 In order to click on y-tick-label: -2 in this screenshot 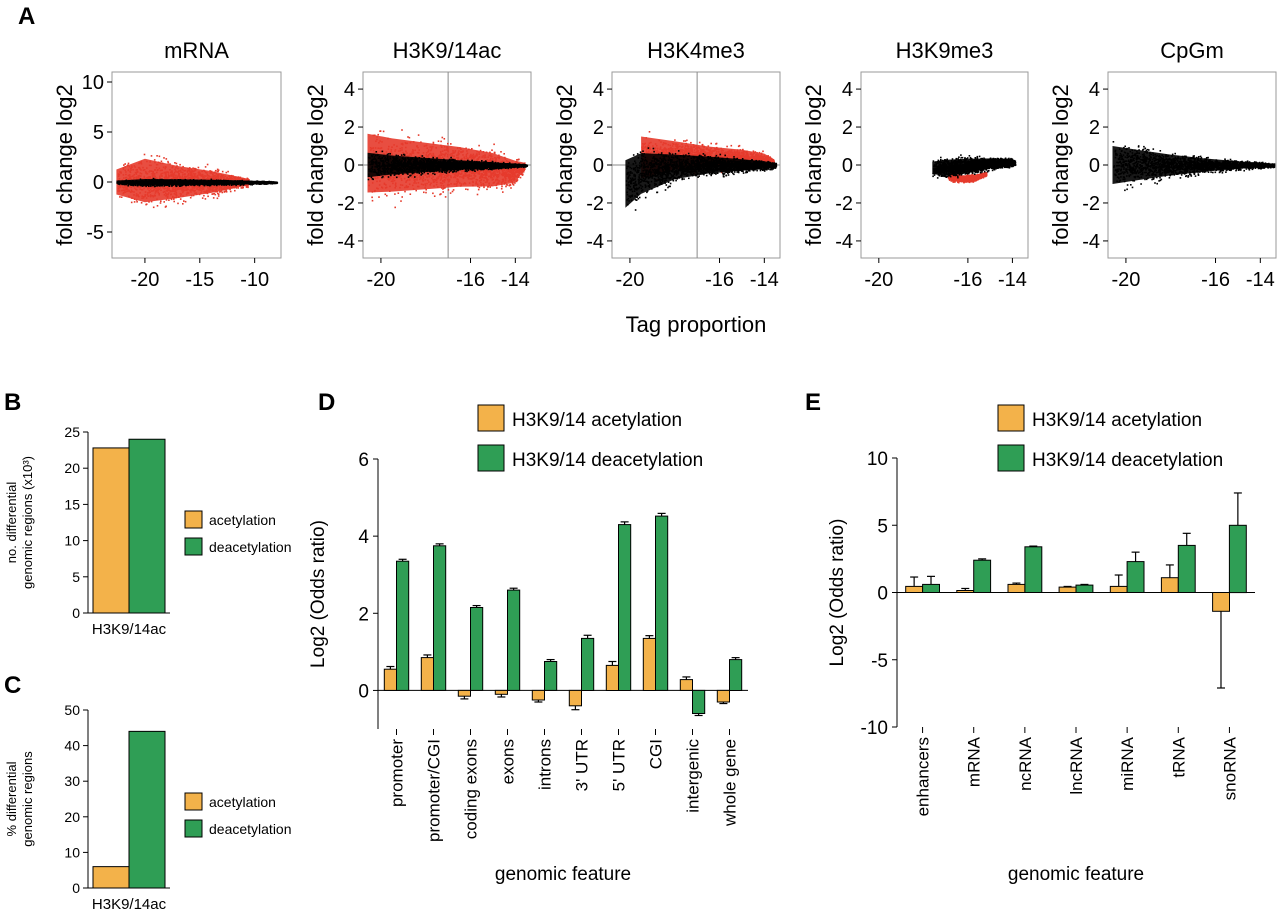, I will do `click(346, 204)`.